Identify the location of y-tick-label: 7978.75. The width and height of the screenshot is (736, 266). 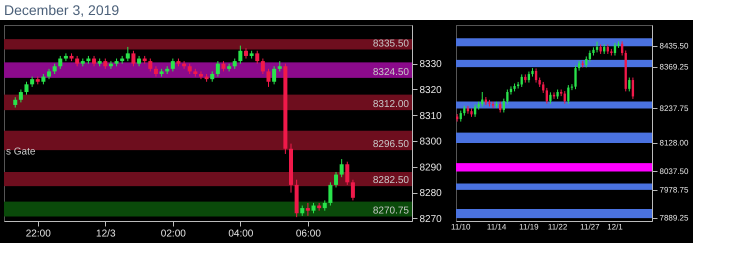
(674, 189).